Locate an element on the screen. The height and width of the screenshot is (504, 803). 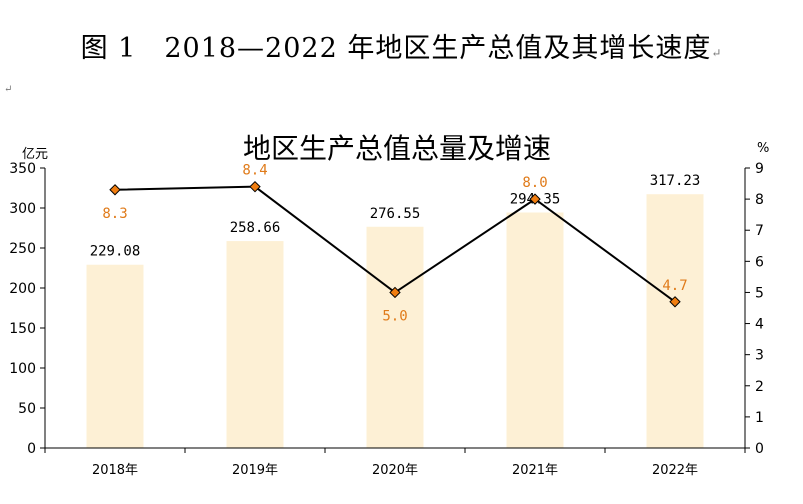
x-category-label: 2018年 is located at coordinates (115, 470).